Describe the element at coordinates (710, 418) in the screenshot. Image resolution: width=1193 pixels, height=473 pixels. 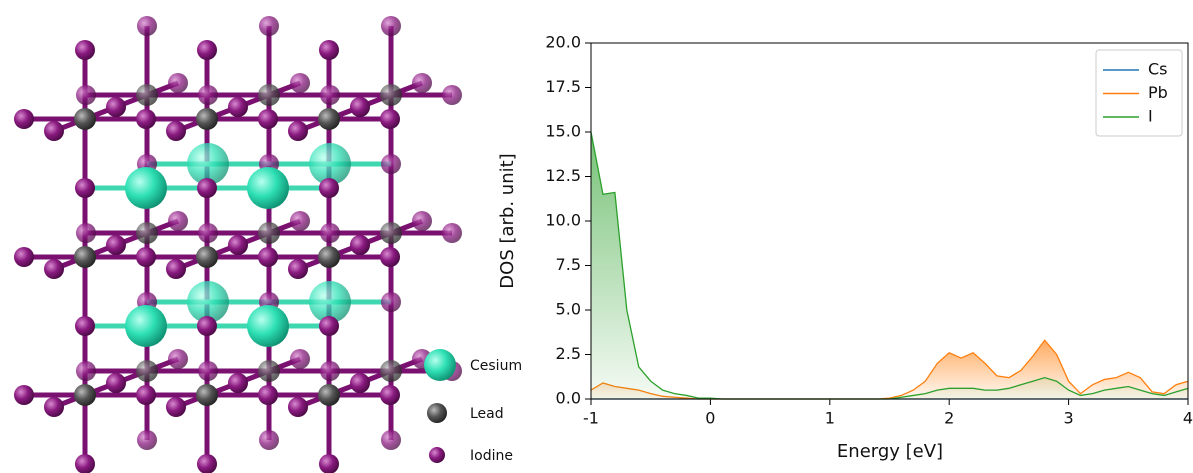
I see `x-tick-label: 0` at that location.